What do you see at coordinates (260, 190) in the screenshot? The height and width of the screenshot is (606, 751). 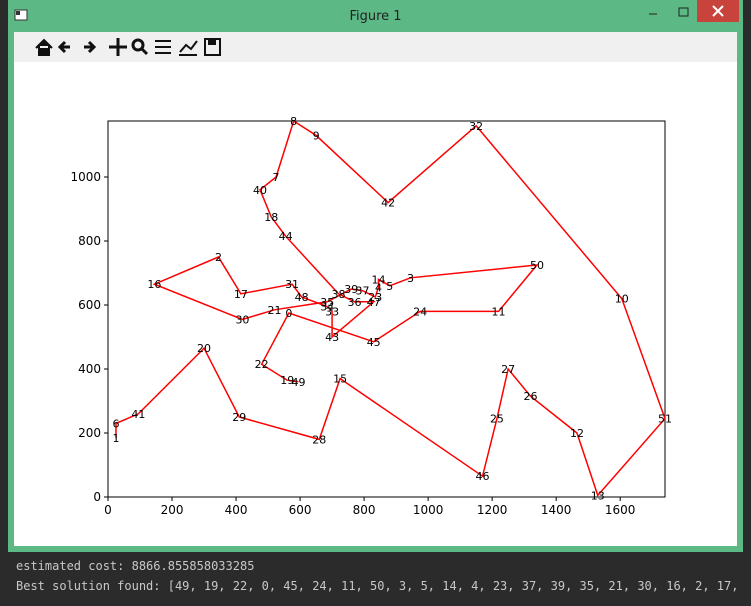 I see `point-label: 40` at bounding box center [260, 190].